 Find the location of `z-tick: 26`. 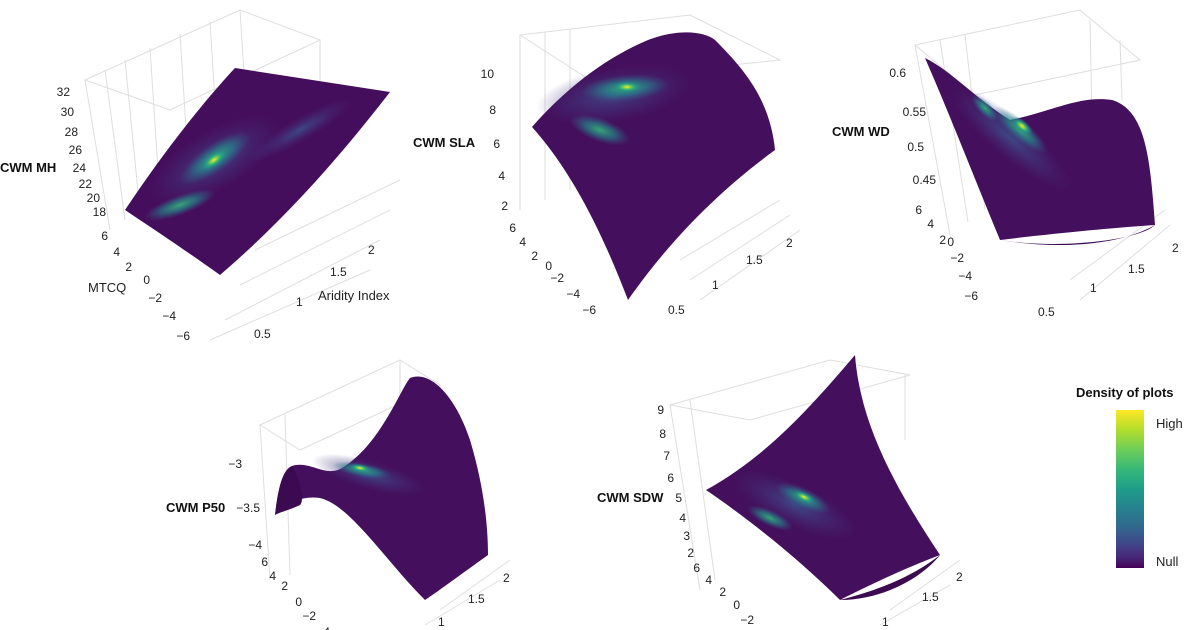

z-tick: 26 is located at coordinates (76, 150).